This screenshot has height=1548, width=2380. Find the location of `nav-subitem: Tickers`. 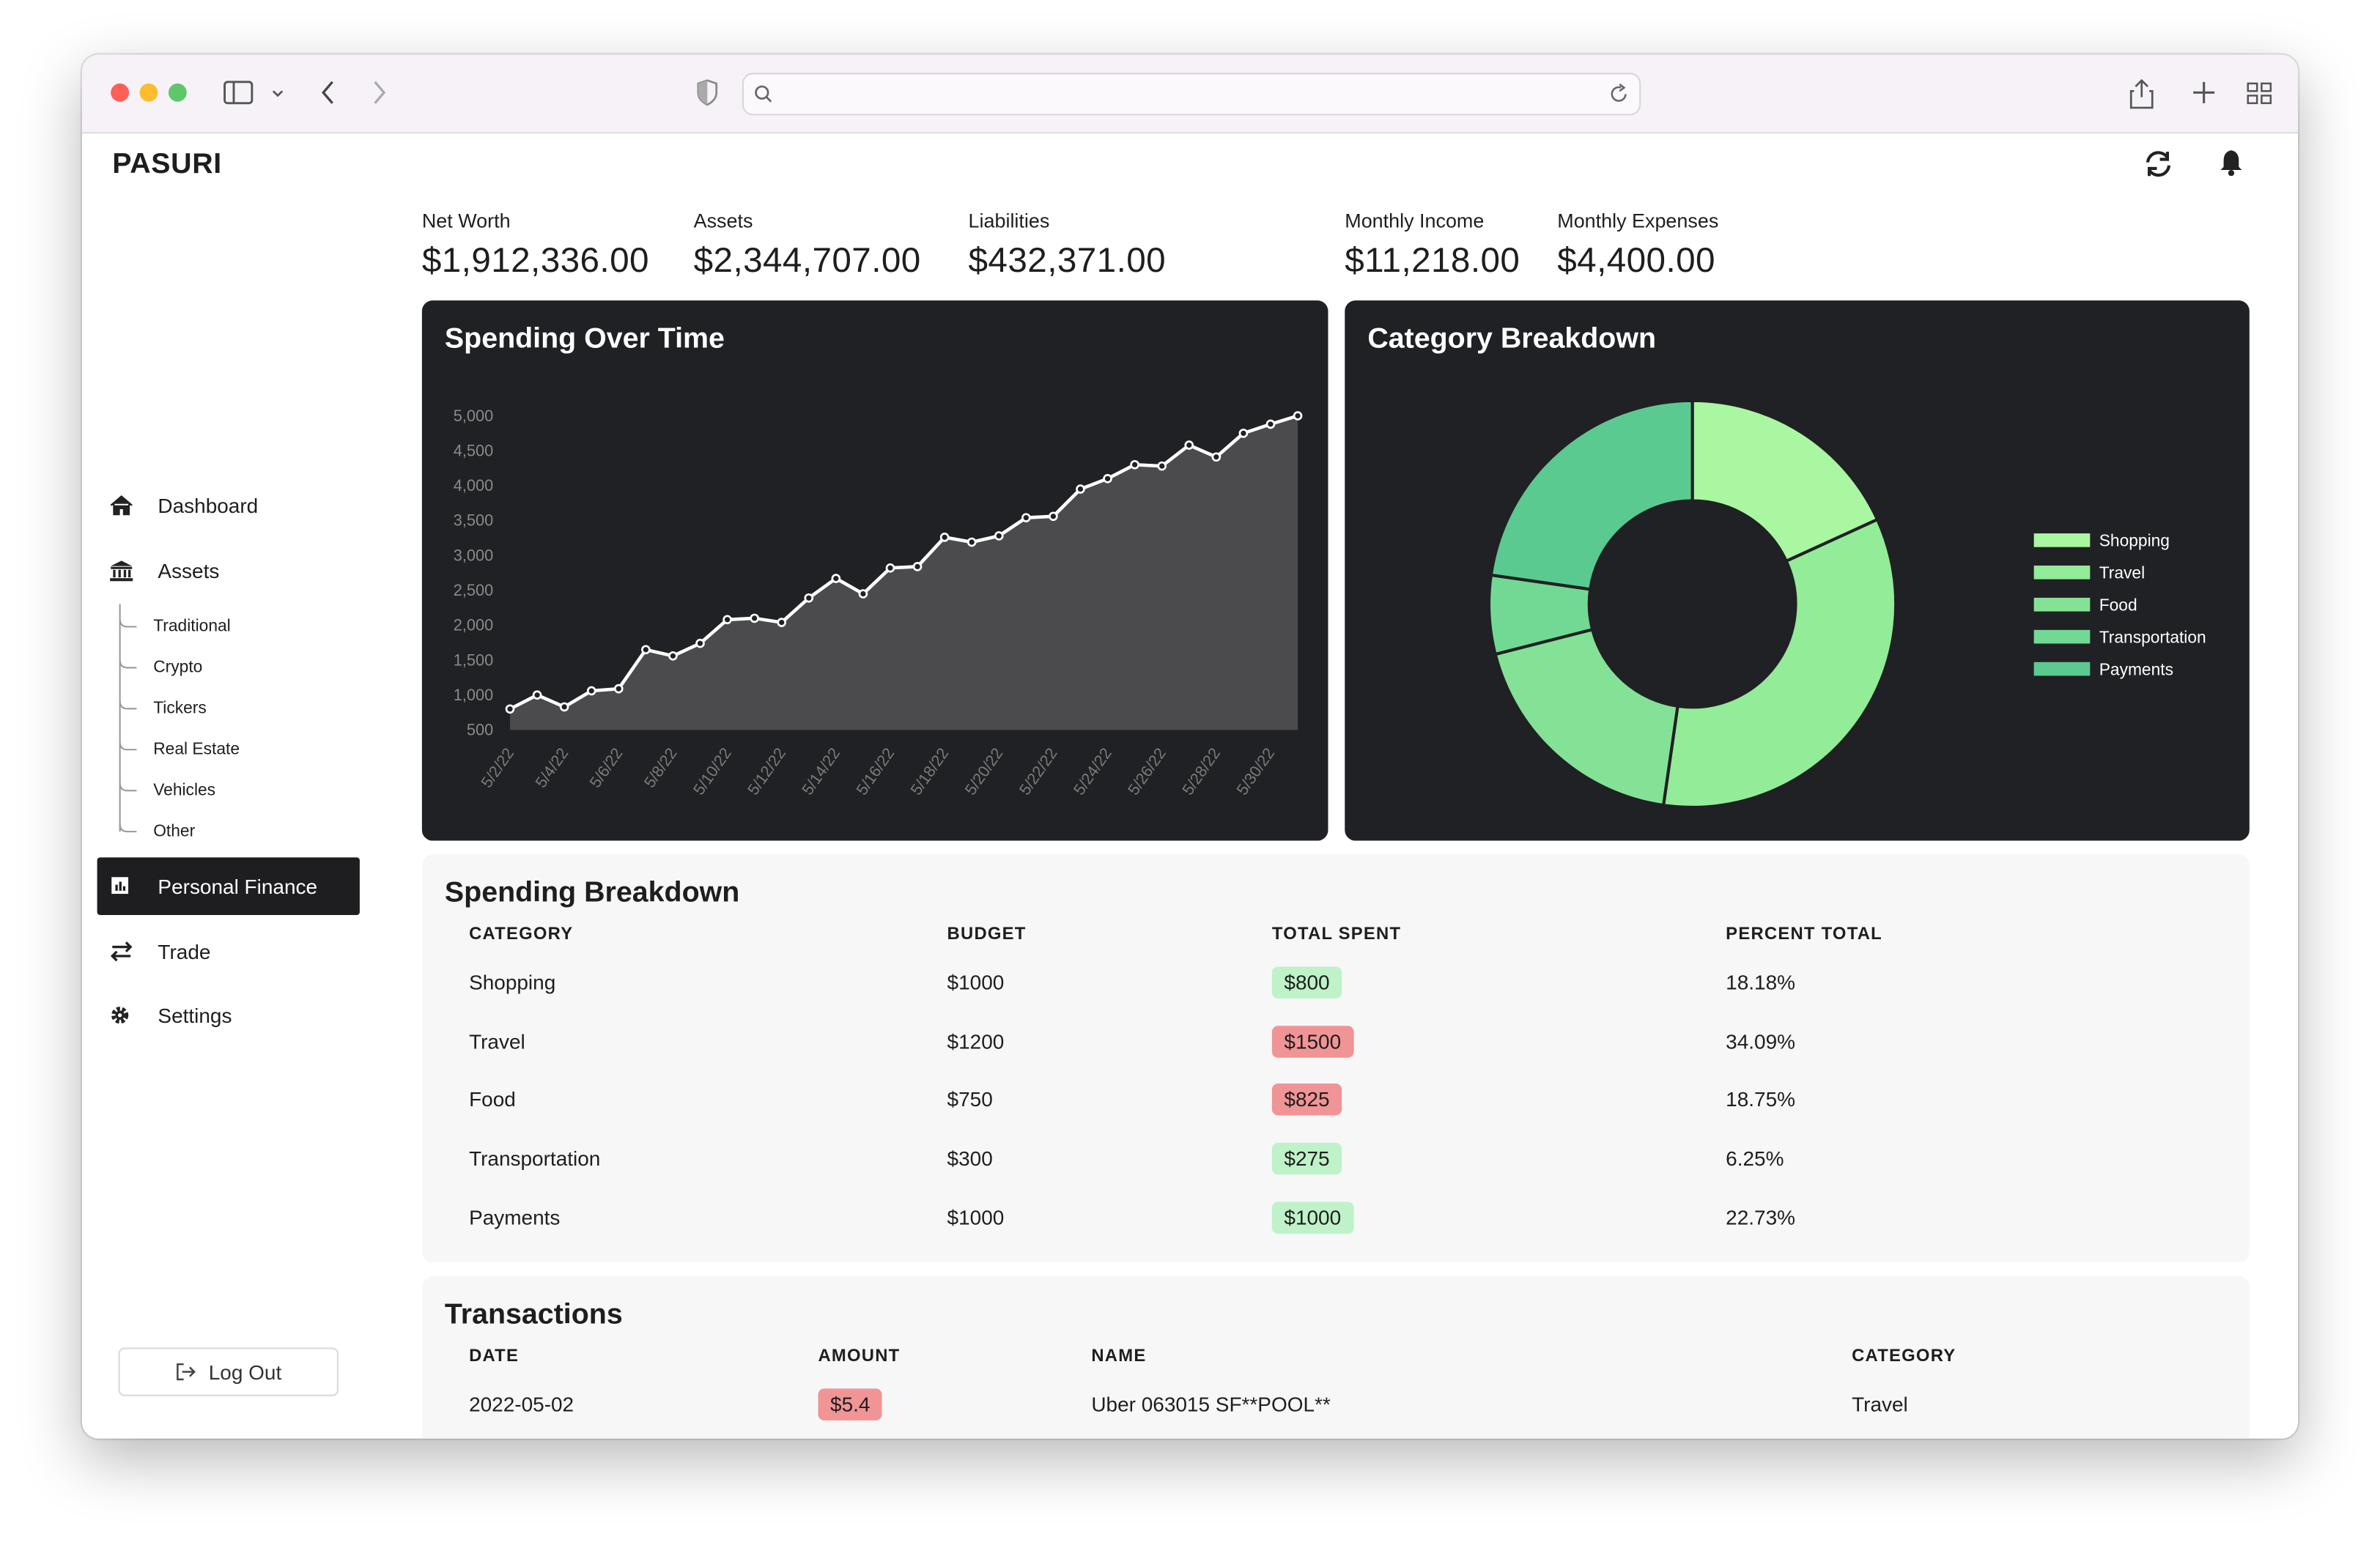

nav-subitem: Tickers is located at coordinates (180, 708).